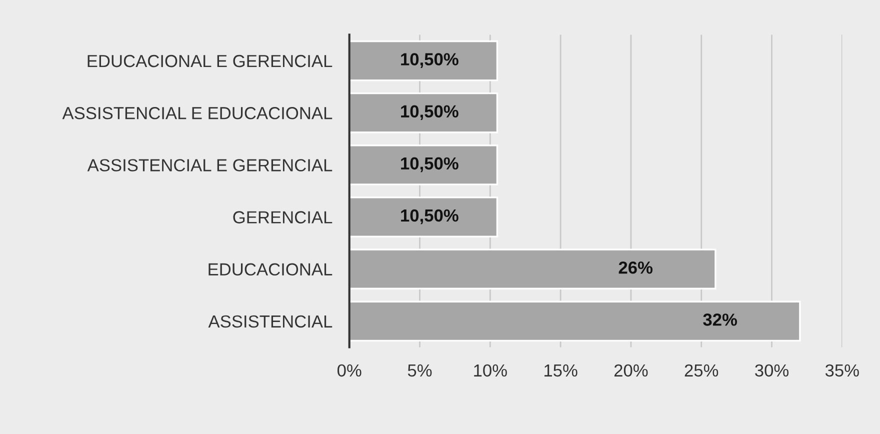 This screenshot has width=880, height=434. Describe the element at coordinates (420, 370) in the screenshot. I see `x-tick-label: 5%` at that location.